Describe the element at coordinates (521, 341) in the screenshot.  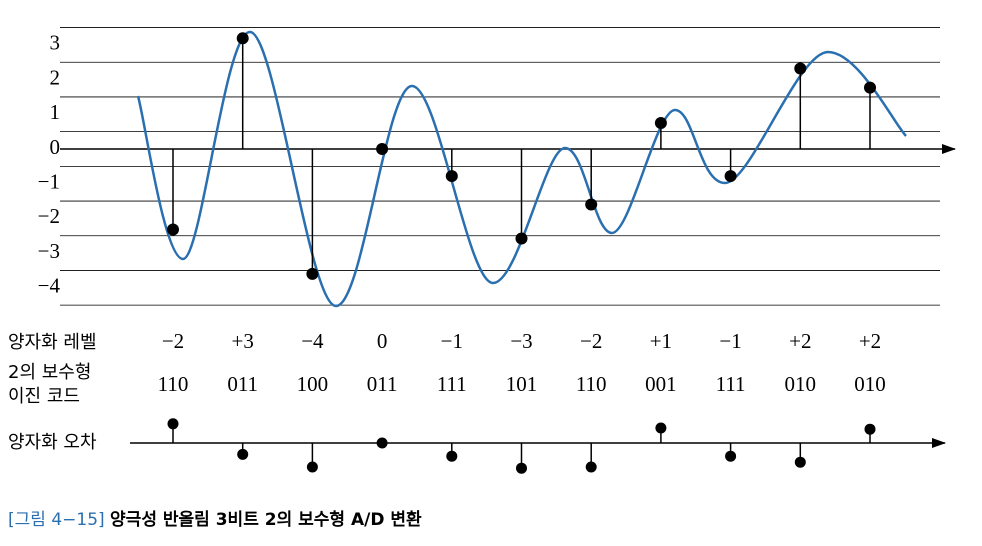
I see `level: −3` at that location.